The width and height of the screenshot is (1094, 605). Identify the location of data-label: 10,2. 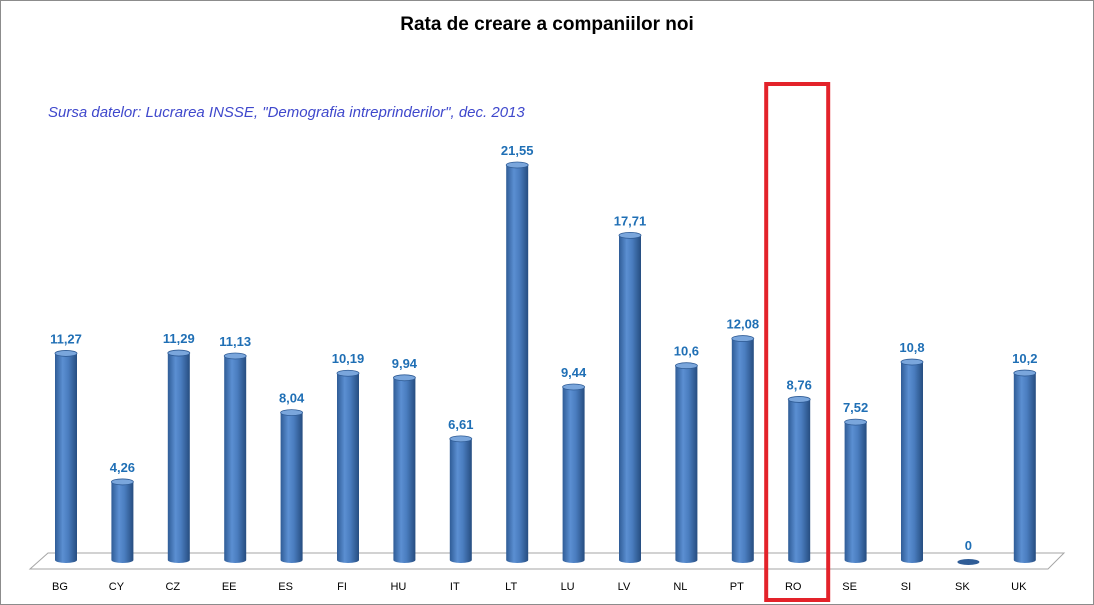
(1024, 358).